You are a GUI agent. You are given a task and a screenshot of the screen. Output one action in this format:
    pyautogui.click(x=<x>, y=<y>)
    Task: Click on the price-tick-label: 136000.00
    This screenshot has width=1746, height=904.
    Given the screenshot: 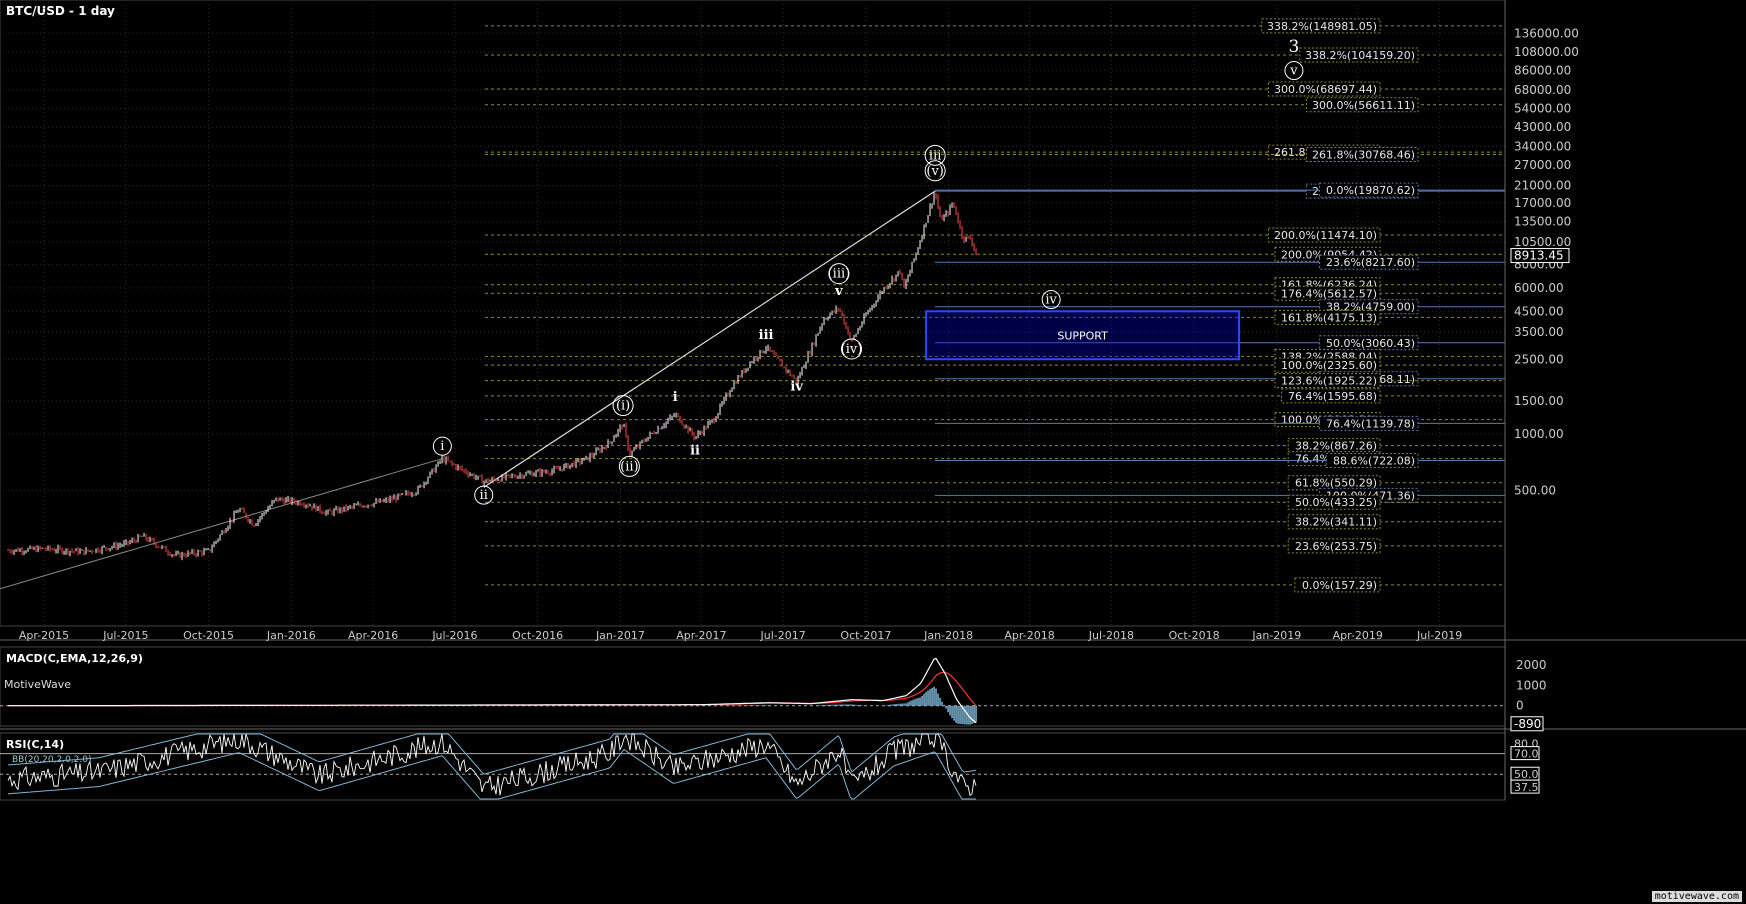 What is the action you would take?
    pyautogui.click(x=1546, y=33)
    